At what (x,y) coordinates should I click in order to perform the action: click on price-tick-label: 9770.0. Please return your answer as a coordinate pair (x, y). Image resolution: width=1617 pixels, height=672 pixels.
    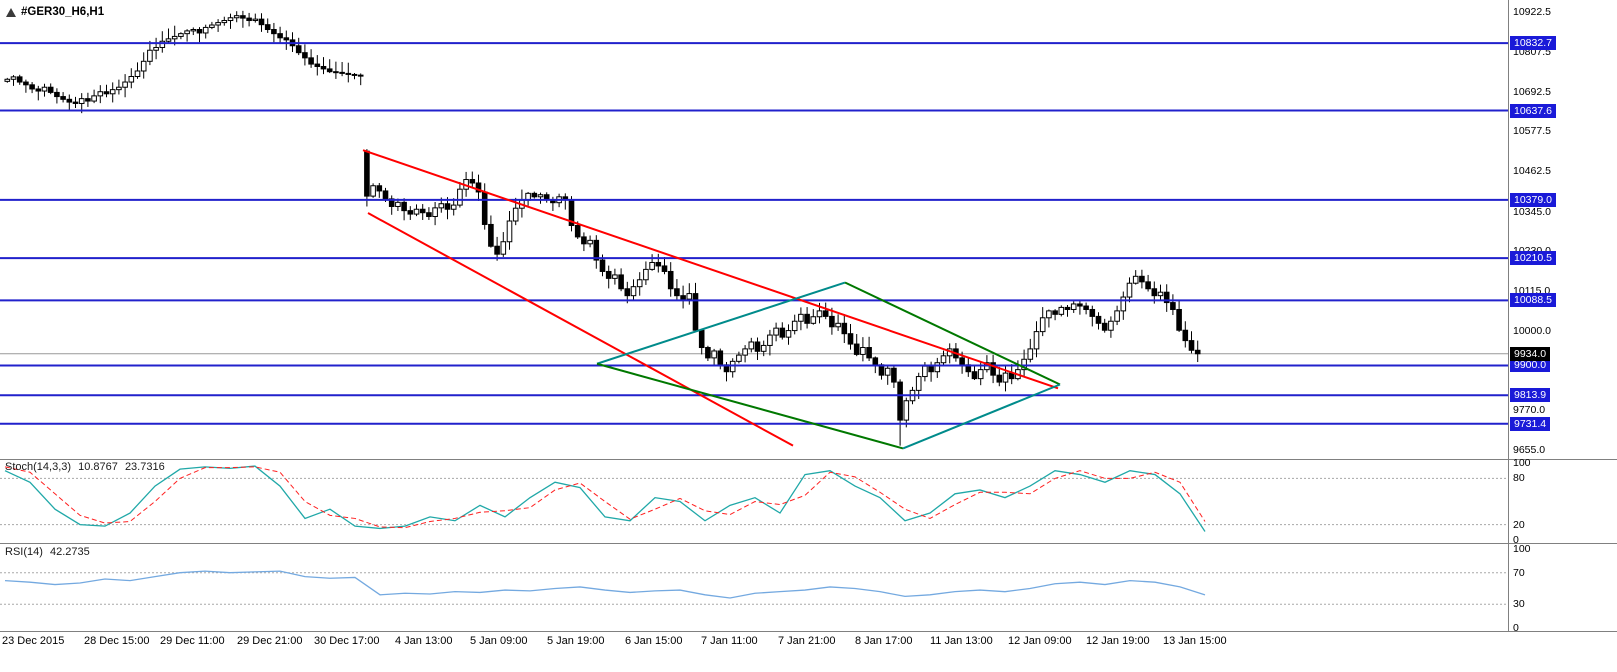
    Looking at the image, I should click on (1529, 410).